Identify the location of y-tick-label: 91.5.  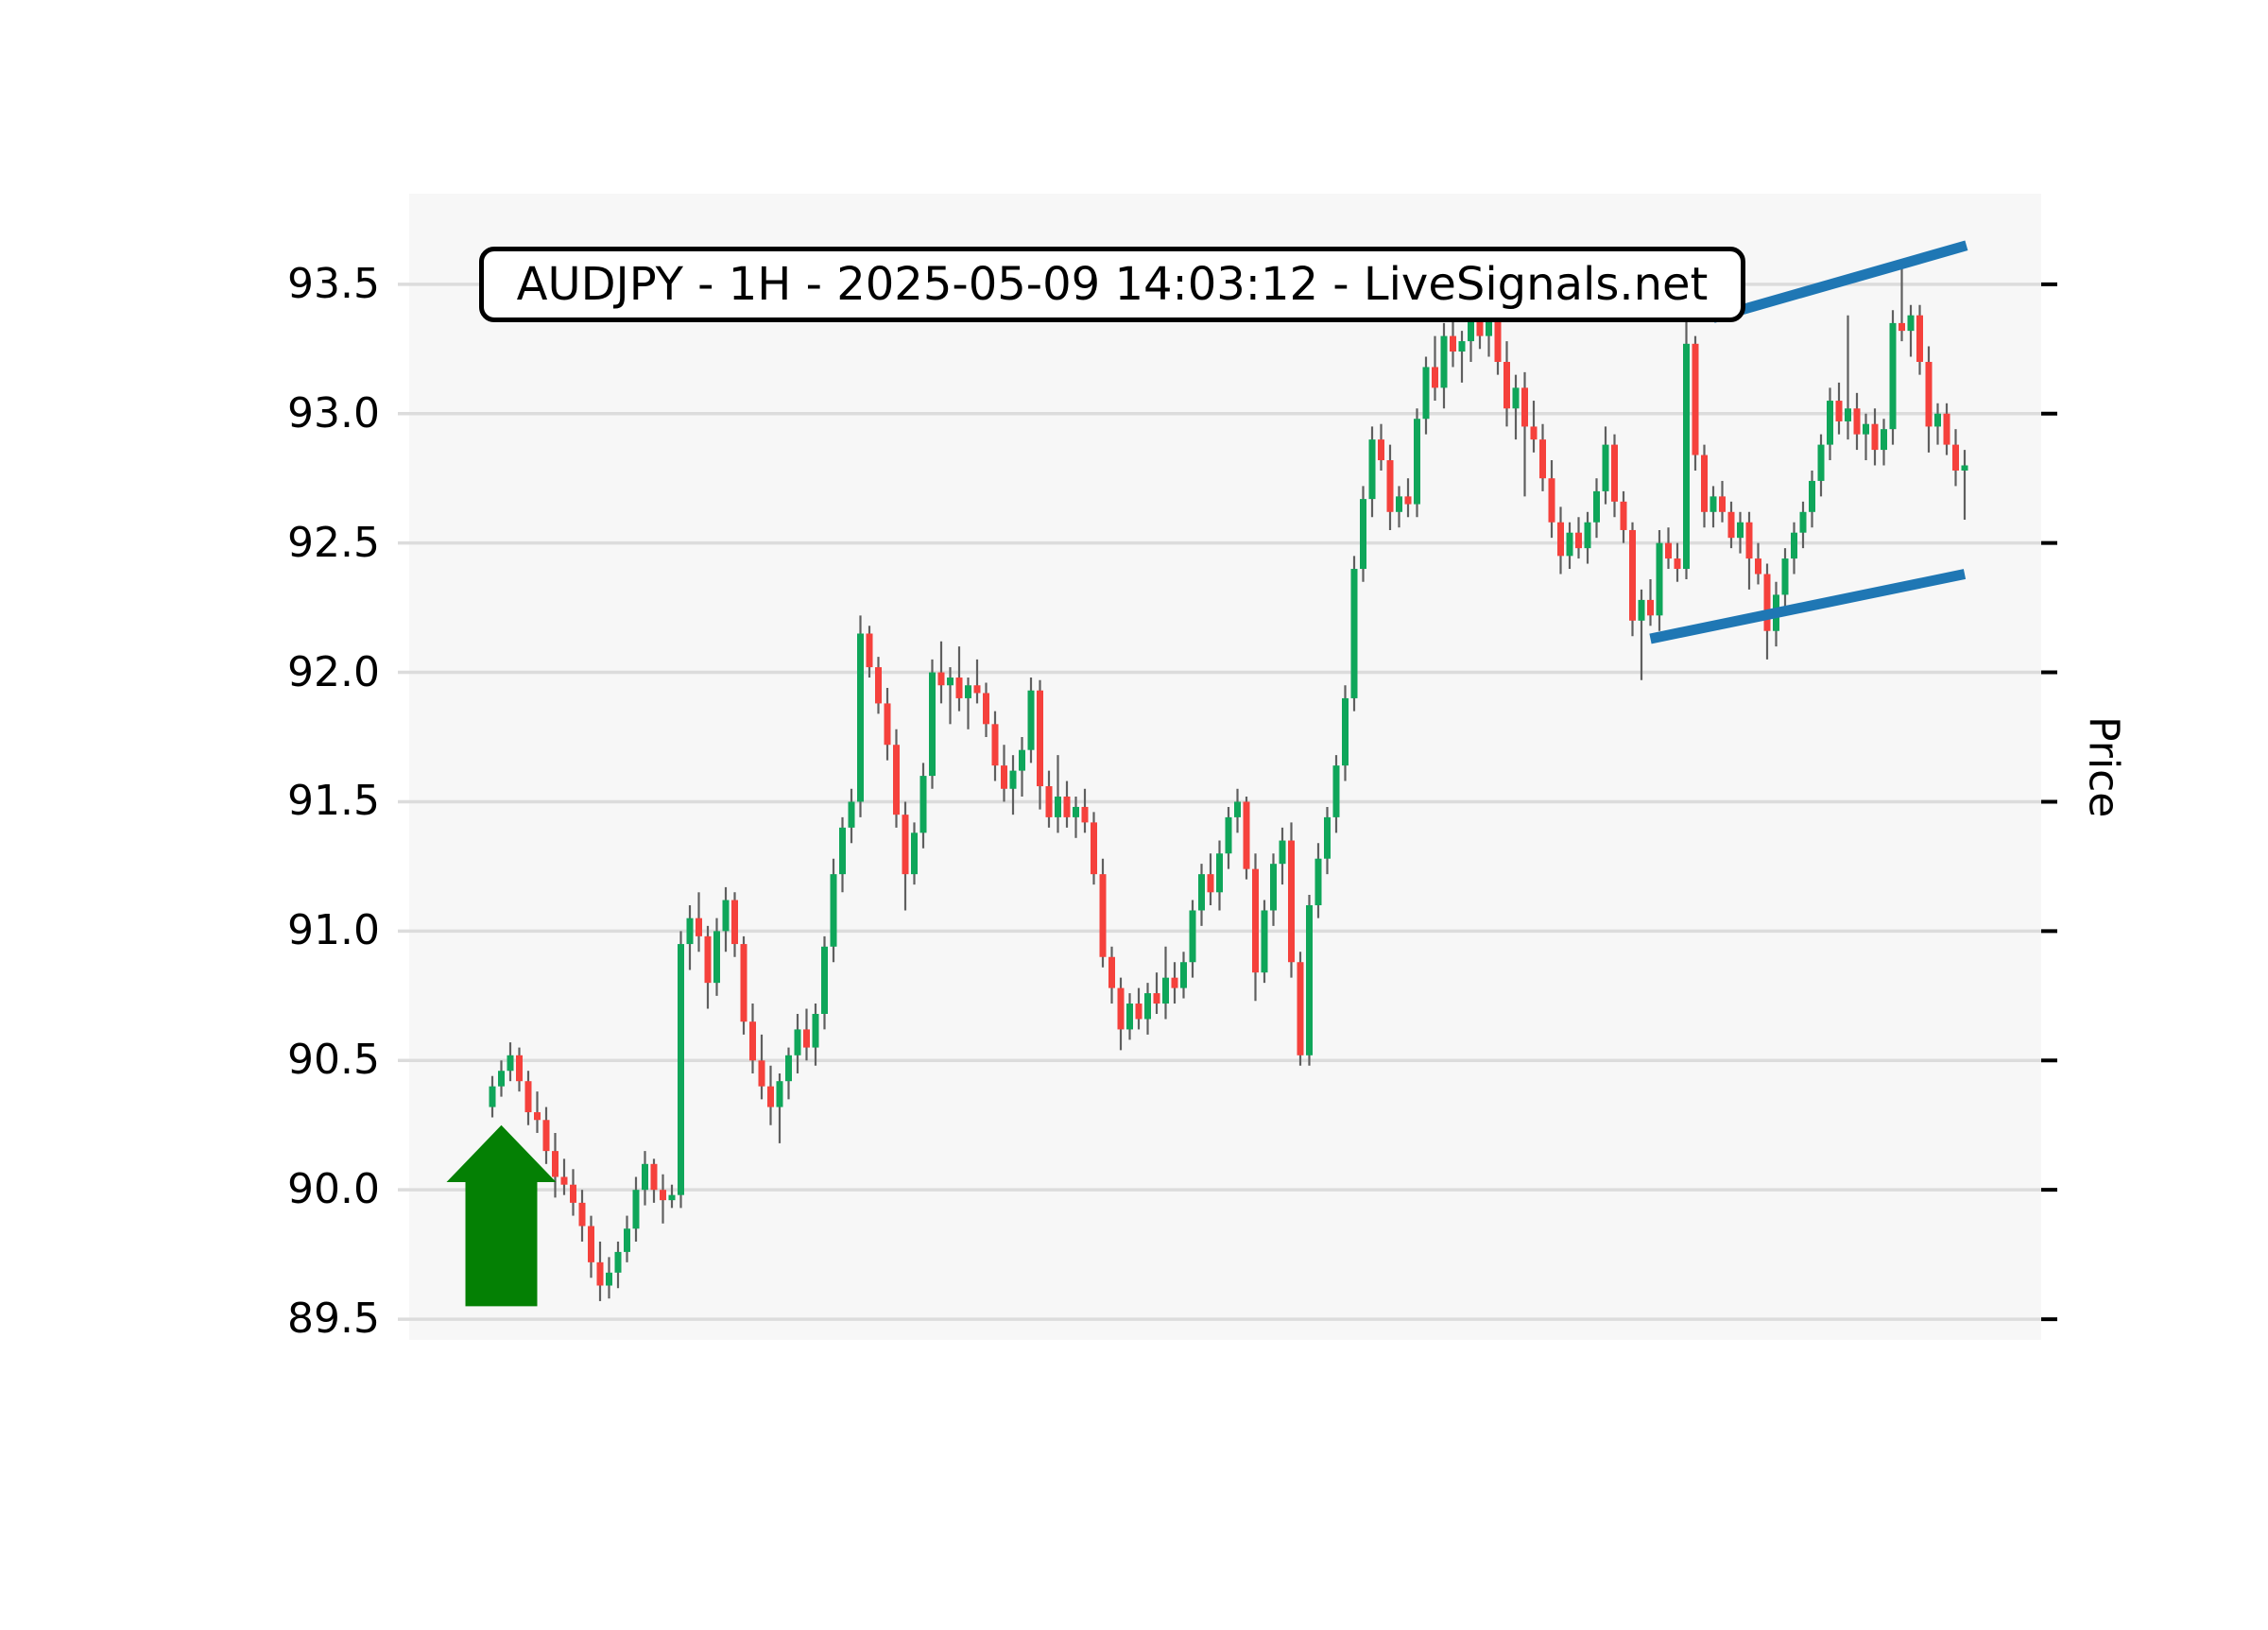
(333, 802).